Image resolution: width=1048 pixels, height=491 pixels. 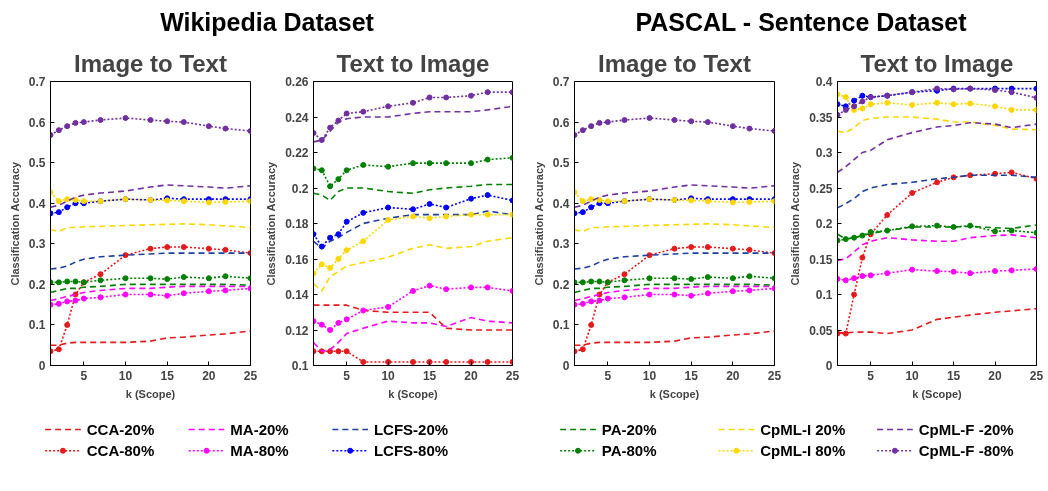 What do you see at coordinates (821, 330) in the screenshot?
I see `y-tick-label: 0.05` at bounding box center [821, 330].